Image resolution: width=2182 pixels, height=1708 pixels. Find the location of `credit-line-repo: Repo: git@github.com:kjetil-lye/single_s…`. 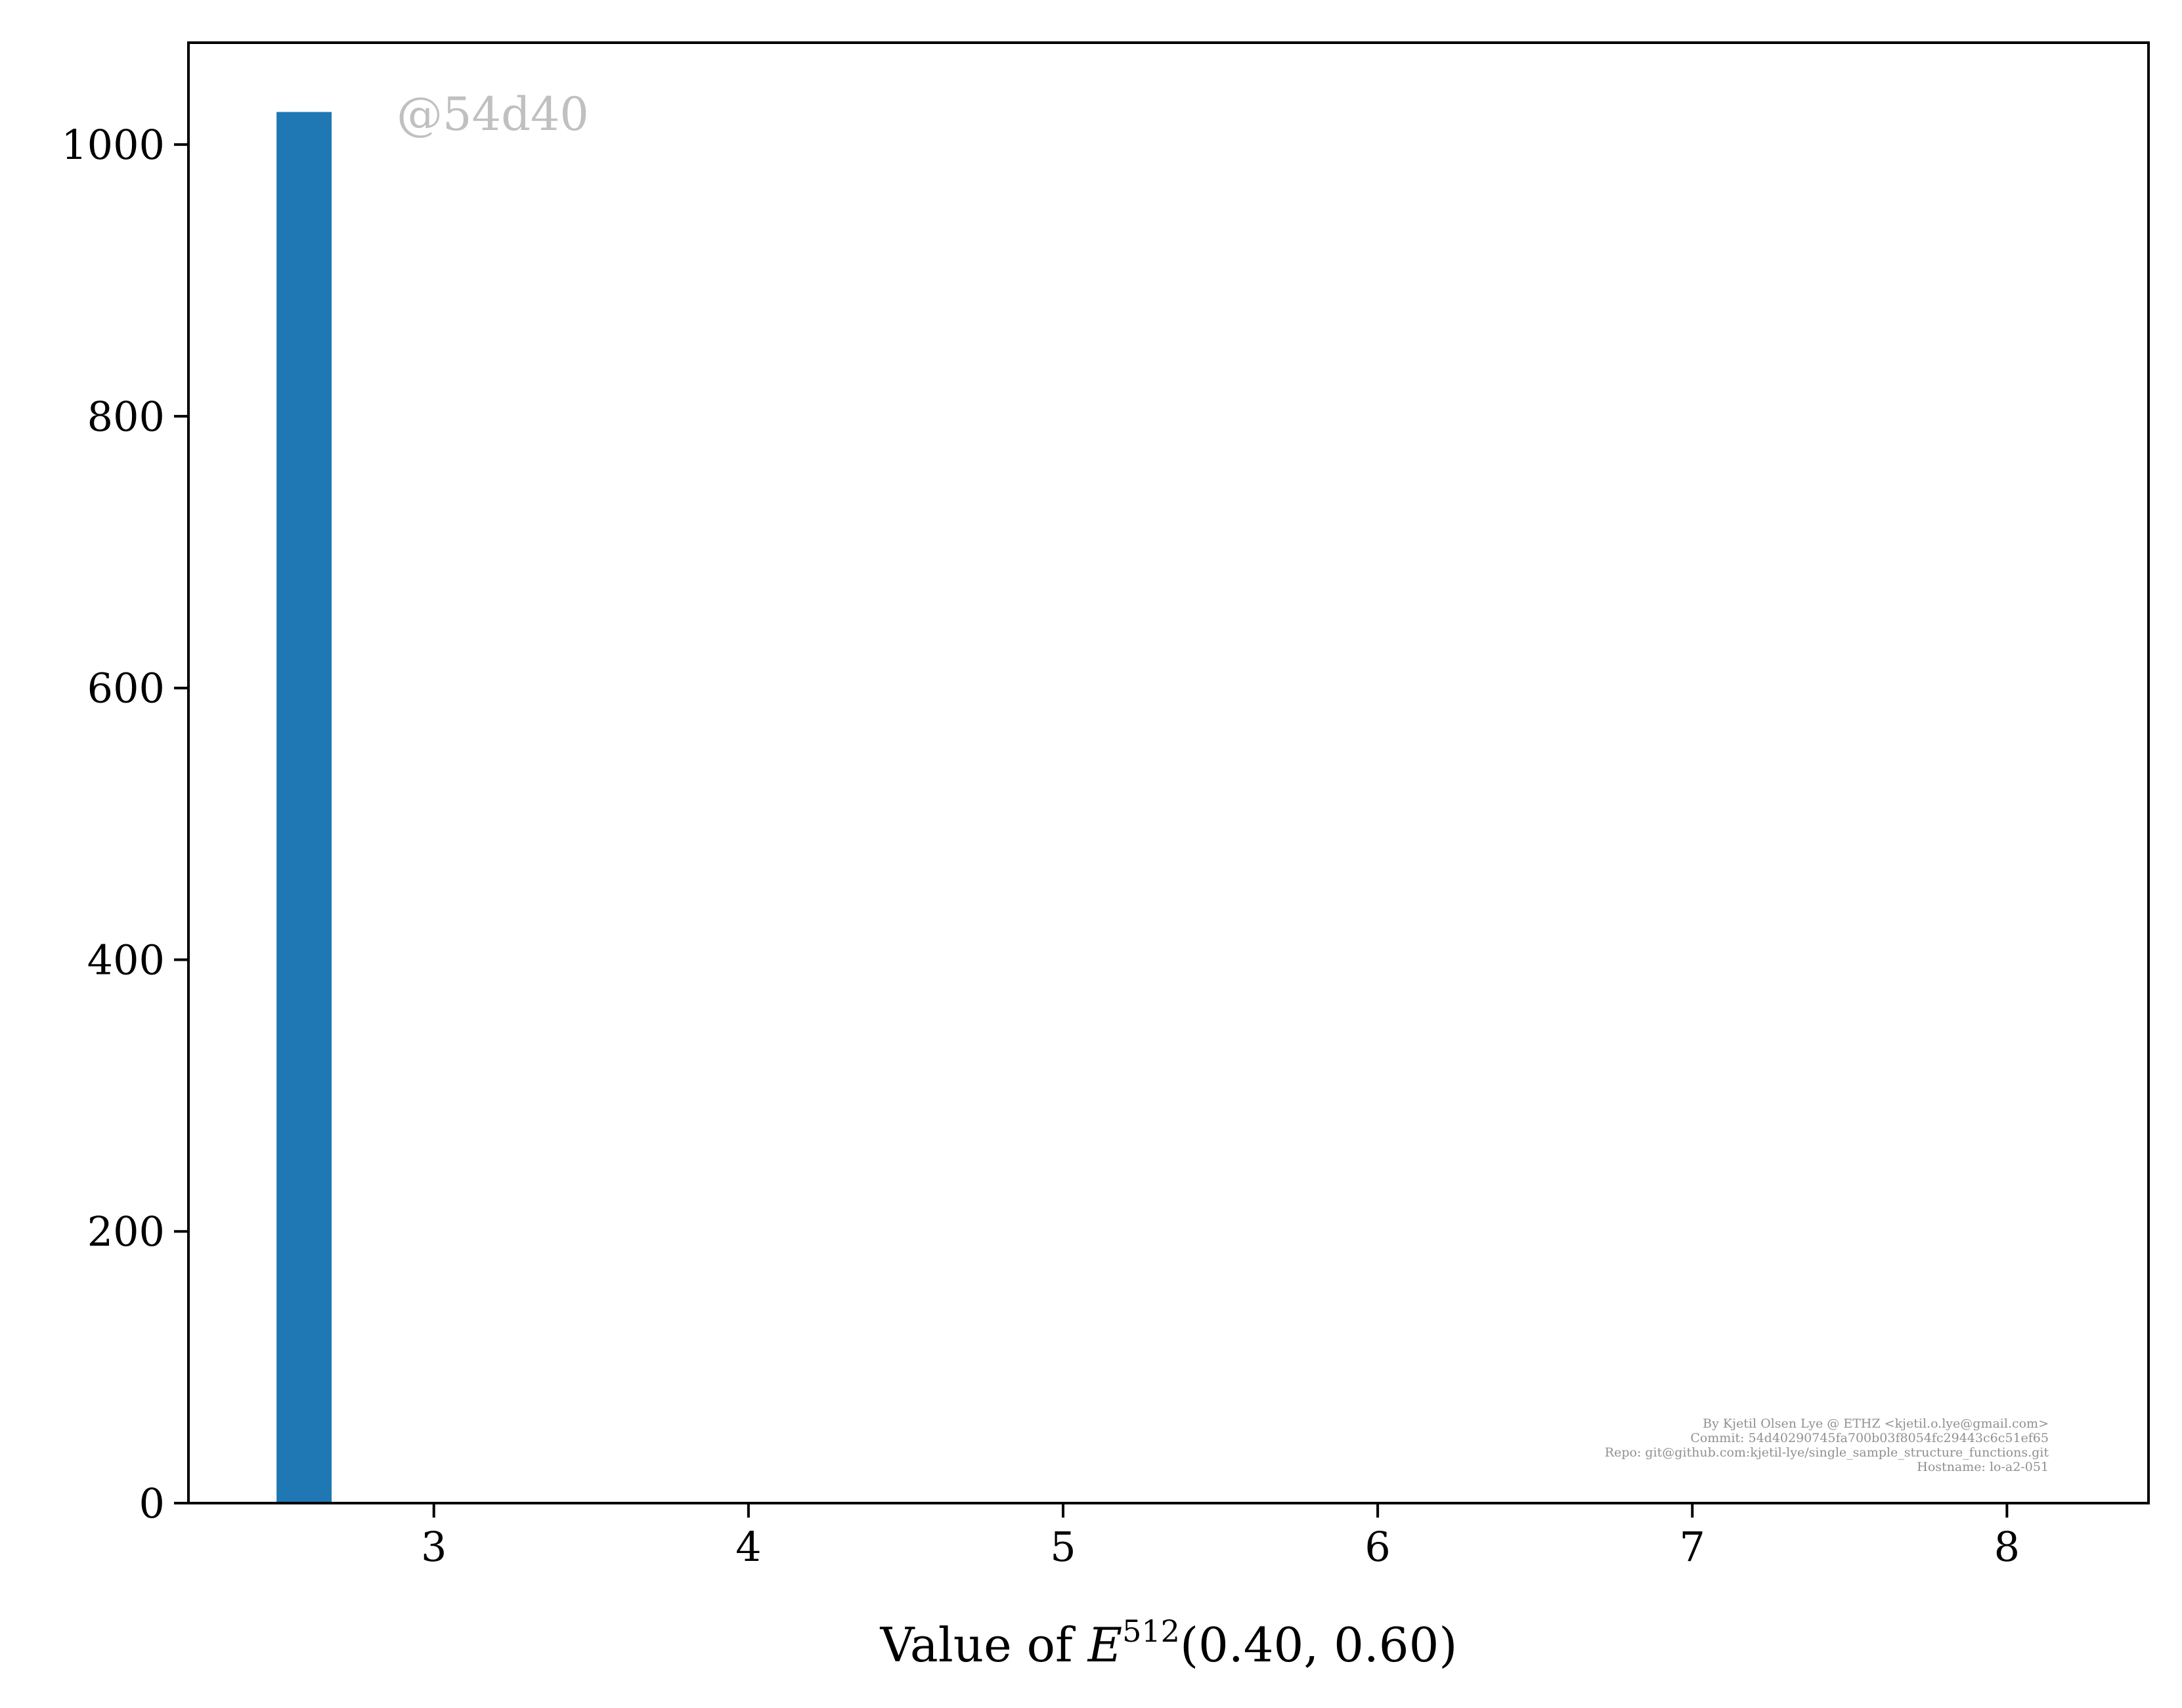

credit-line-repo: Repo: git@github.com:kjetil-lye/single_s… is located at coordinates (1827, 1452).